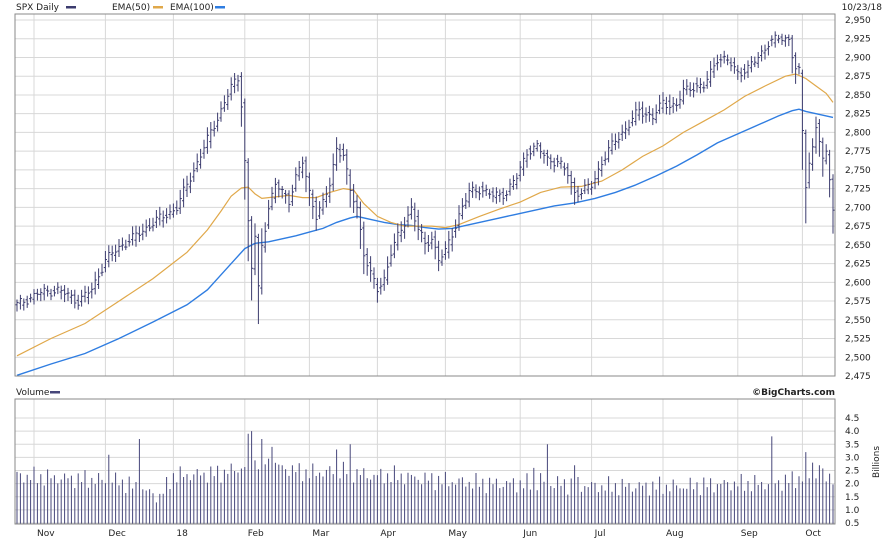 Image resolution: width=886 pixels, height=544 pixels. Describe the element at coordinates (220, 7) in the screenshot. I see `ema100-legend-swatch` at that location.